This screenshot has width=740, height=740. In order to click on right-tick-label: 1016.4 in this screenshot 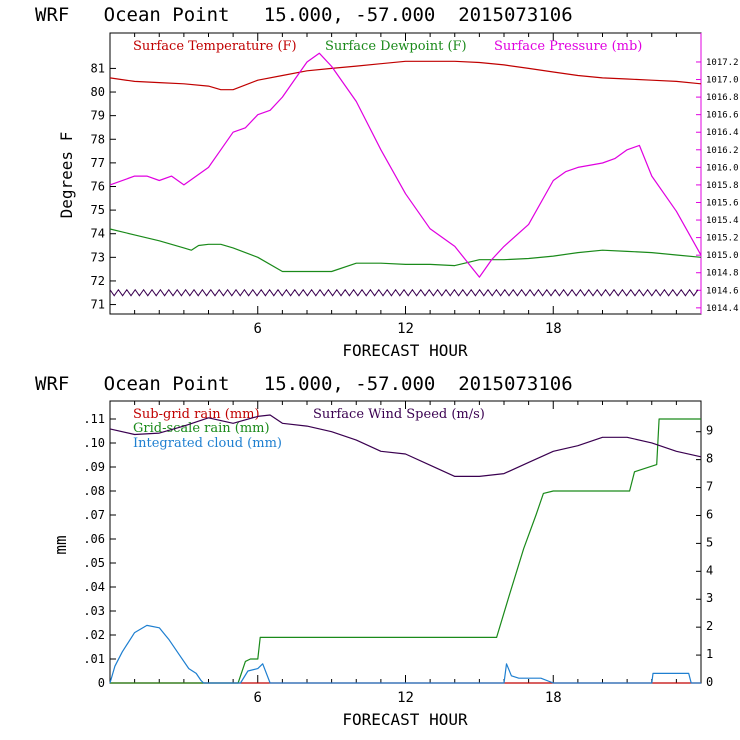, I will do `click(722, 133)`.